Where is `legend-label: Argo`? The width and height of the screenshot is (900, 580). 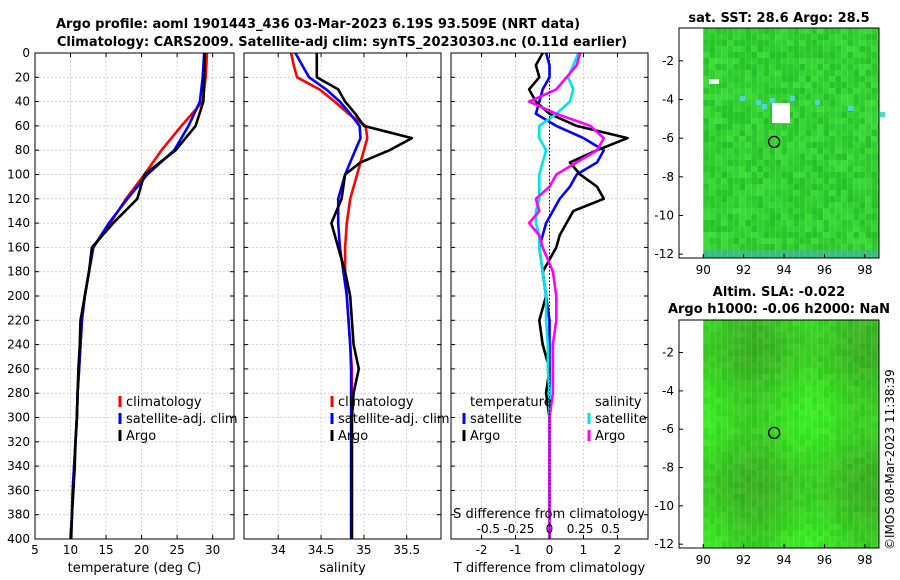
legend-label: Argo is located at coordinates (353, 436).